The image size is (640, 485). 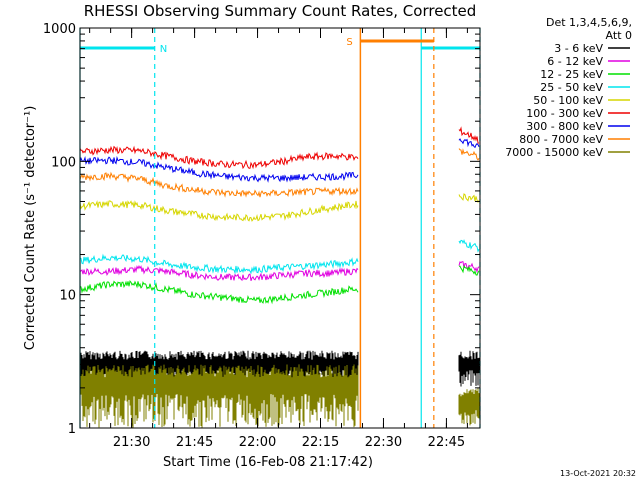 What do you see at coordinates (571, 74) in the screenshot?
I see `legend-label-3: 12 - 25 keV` at bounding box center [571, 74].